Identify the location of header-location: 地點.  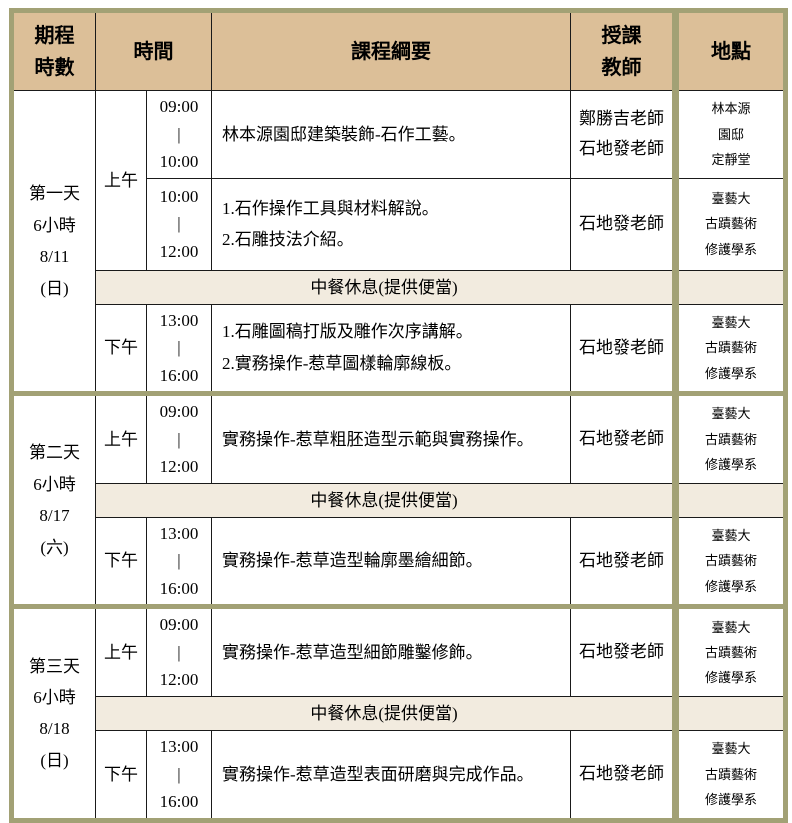
(729, 50).